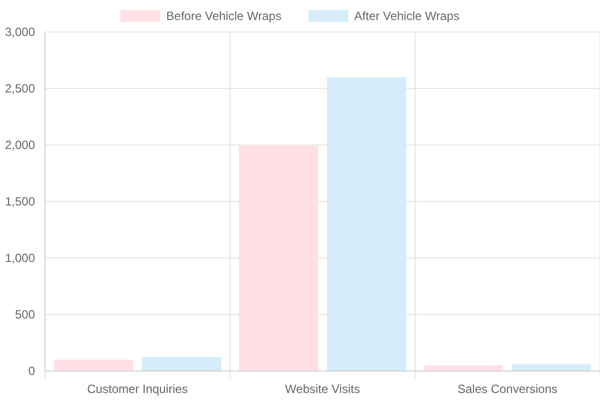 The image size is (600, 400). I want to click on y-tick-label: 2,500, so click(20, 89).